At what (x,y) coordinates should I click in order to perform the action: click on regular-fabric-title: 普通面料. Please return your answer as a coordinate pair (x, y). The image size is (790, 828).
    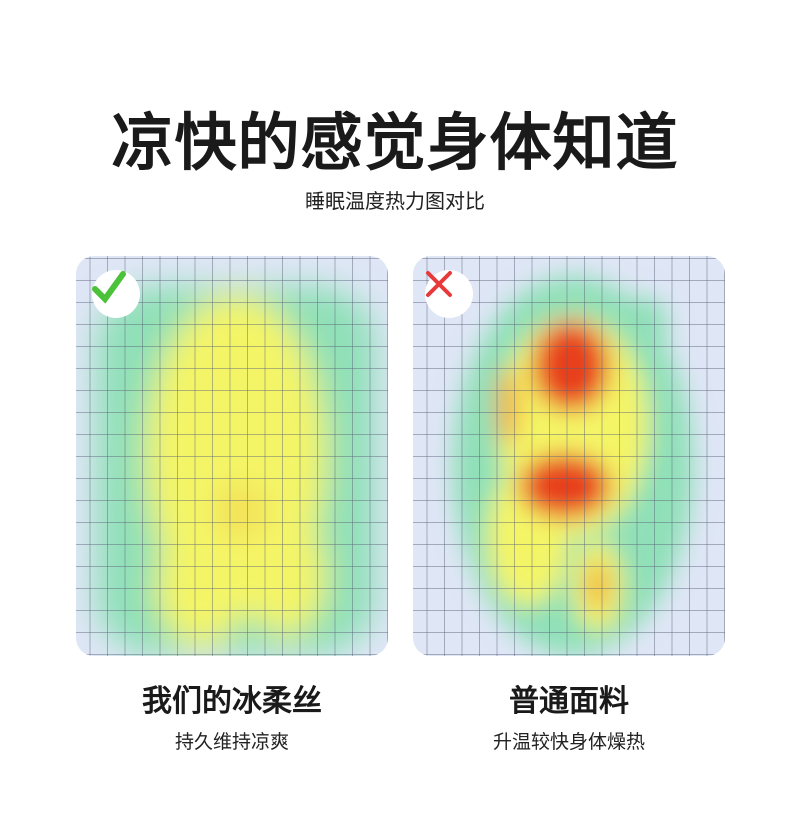
    Looking at the image, I should click on (569, 701).